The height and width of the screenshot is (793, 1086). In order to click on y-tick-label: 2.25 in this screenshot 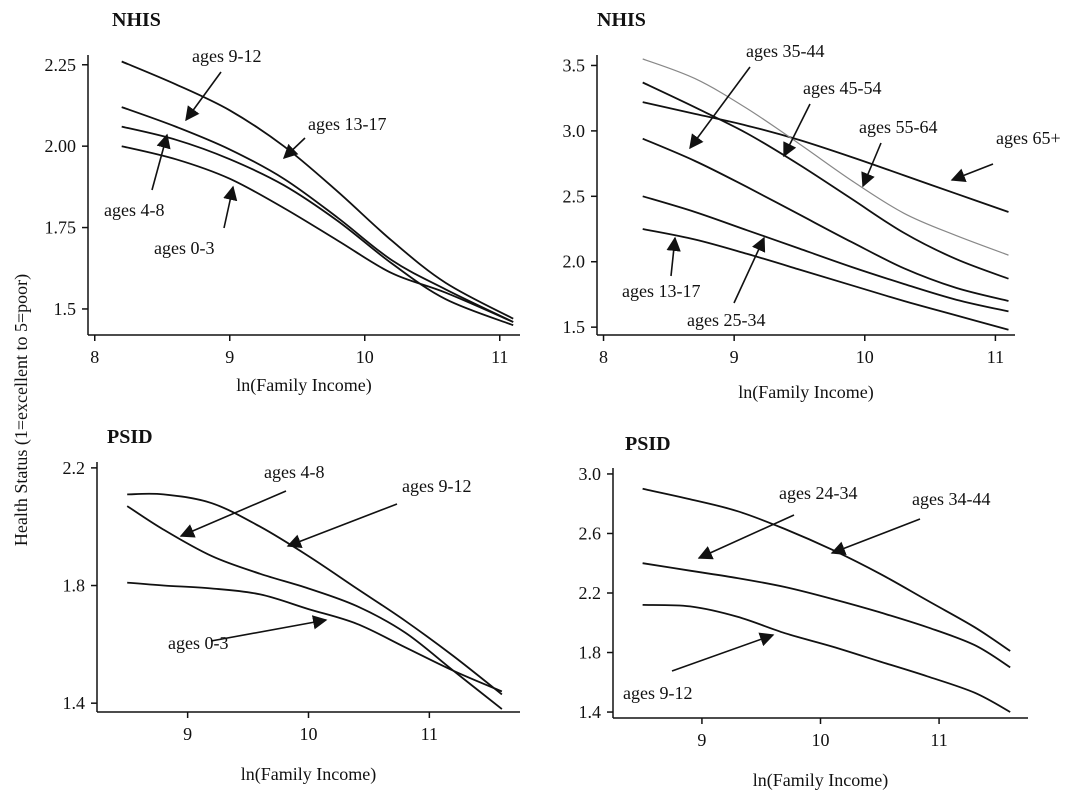, I will do `click(61, 65)`.